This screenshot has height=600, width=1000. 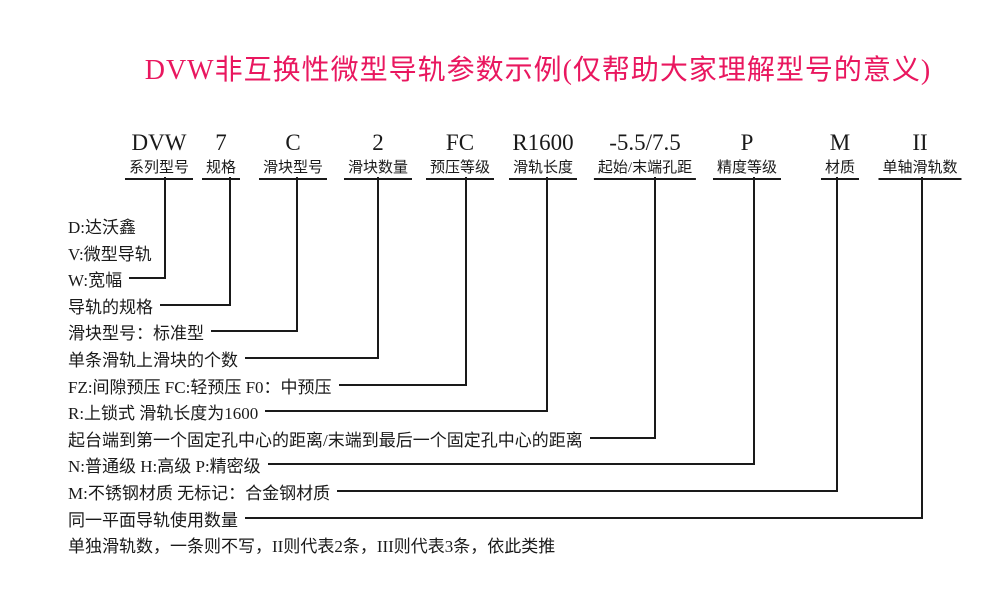 I want to click on explanation-row: 单独滑轨数，一条则不写，II则代表2条，III则代表3条，依此类推, so click(x=311, y=544).